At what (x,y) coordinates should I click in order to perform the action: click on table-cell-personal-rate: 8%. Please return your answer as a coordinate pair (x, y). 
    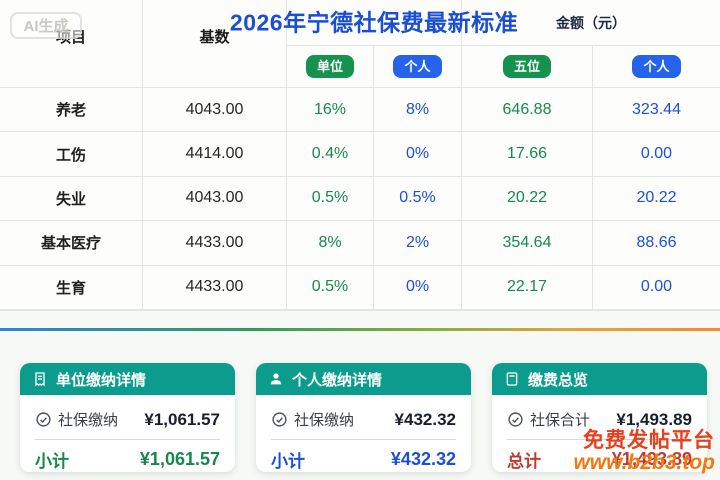
    Looking at the image, I should click on (418, 110).